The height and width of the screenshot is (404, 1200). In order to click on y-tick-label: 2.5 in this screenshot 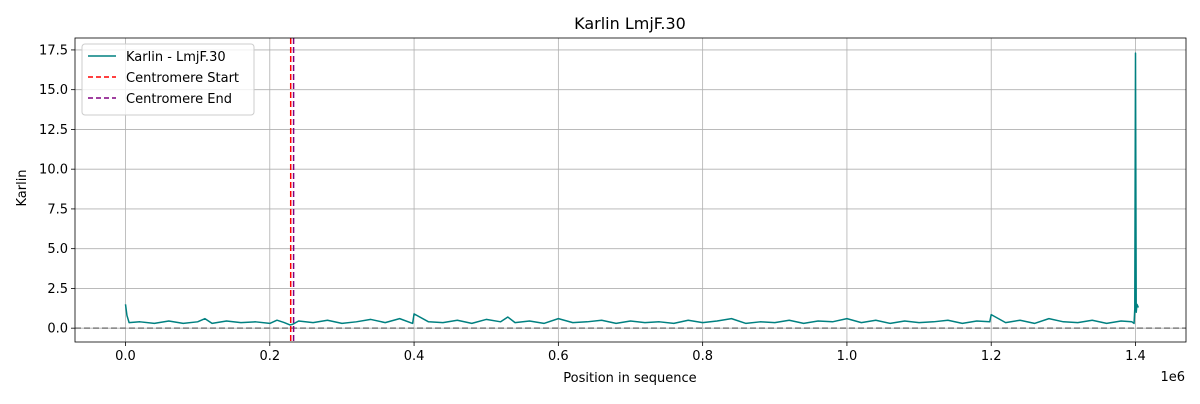, I will do `click(57, 289)`.